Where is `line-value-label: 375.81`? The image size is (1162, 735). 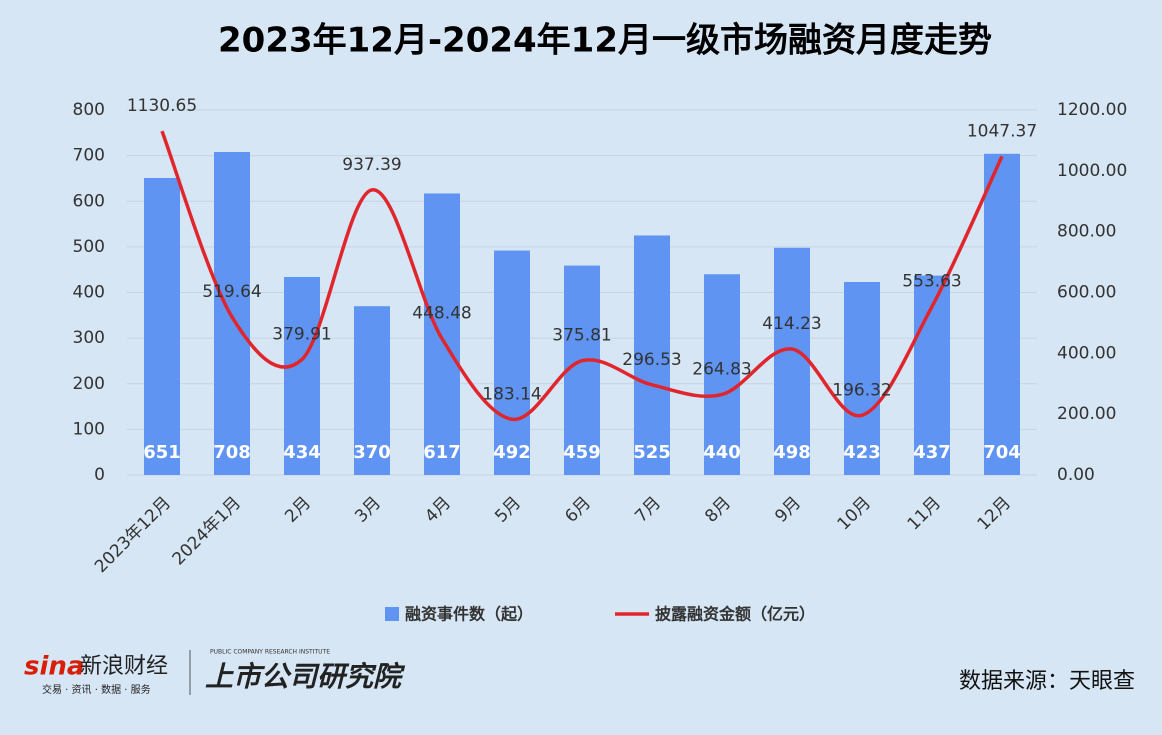 line-value-label: 375.81 is located at coordinates (581, 336).